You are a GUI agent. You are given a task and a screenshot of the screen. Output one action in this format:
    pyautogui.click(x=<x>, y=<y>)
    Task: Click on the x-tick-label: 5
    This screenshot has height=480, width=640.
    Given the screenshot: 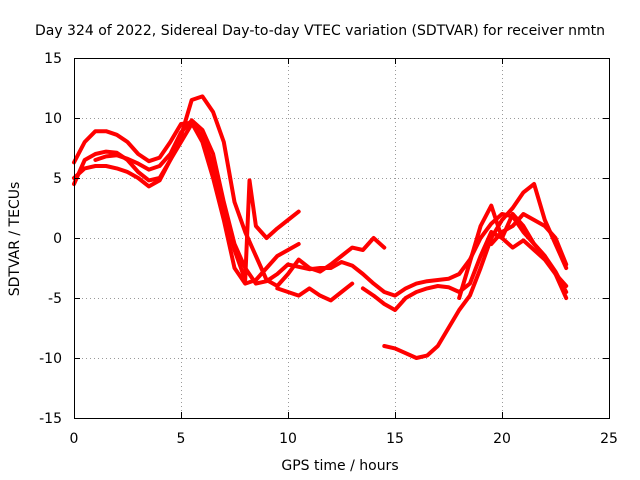 What is the action you would take?
    pyautogui.click(x=181, y=439)
    